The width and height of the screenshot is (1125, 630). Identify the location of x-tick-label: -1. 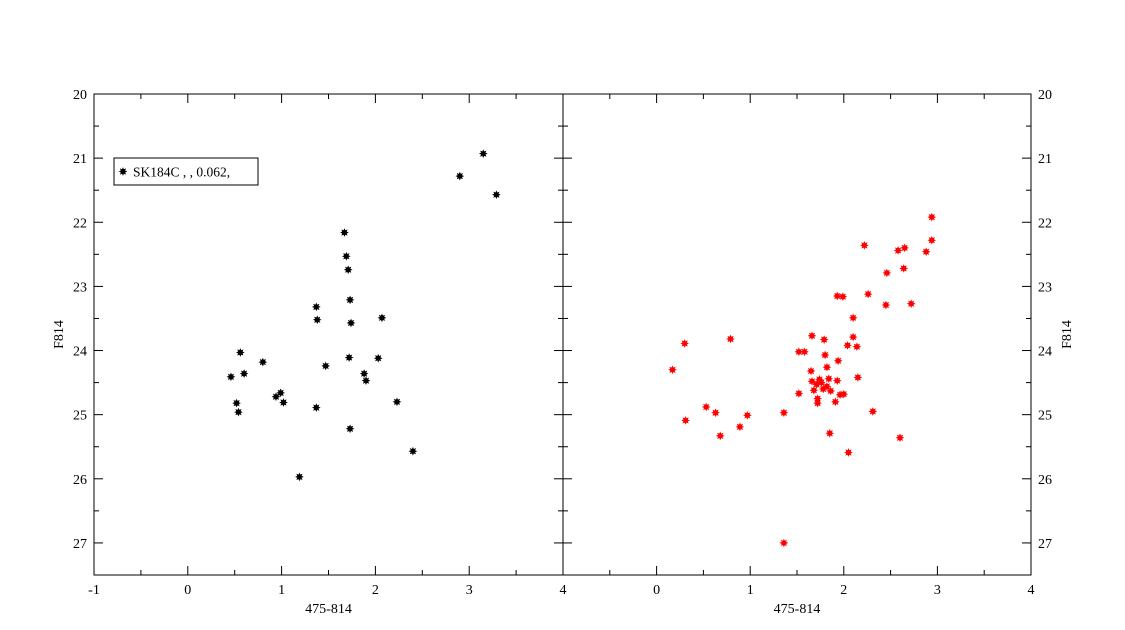
(94, 590).